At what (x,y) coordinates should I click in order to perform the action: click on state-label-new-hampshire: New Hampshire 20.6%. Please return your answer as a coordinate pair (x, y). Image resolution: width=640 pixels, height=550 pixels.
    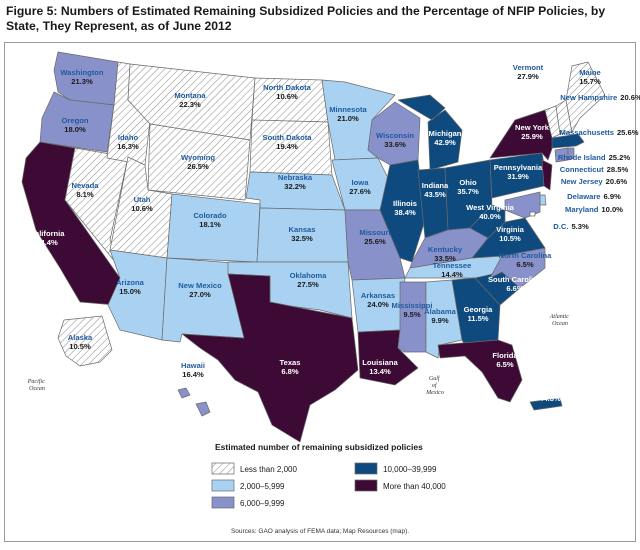
    Looking at the image, I should click on (600, 97).